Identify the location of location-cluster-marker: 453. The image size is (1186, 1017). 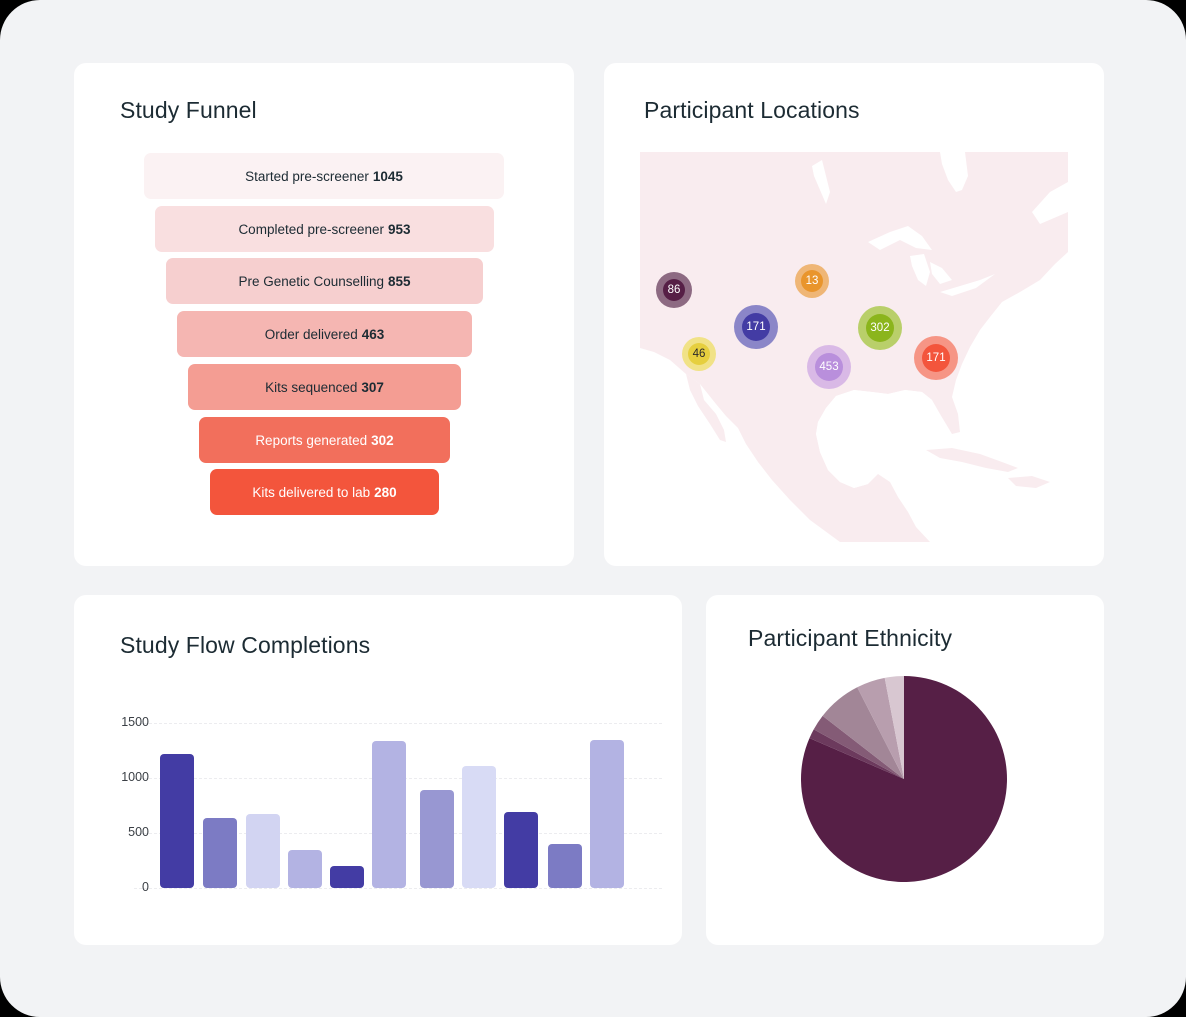
(829, 367).